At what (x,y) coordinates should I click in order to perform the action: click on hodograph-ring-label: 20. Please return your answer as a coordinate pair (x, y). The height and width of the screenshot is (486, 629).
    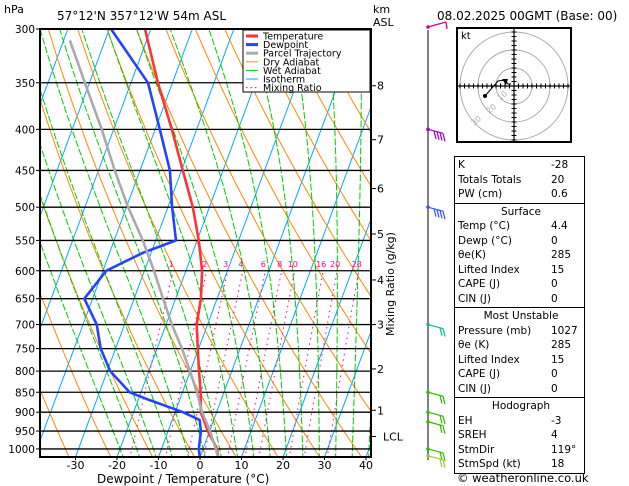
    Looking at the image, I should click on (492, 108).